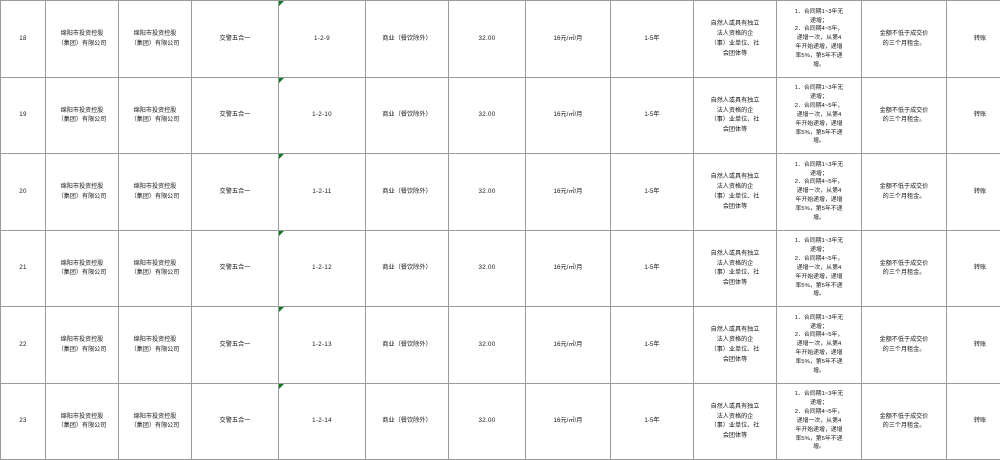 Image resolution: width=1000 pixels, height=460 pixels. I want to click on cell-row-number: 23, so click(23, 421).